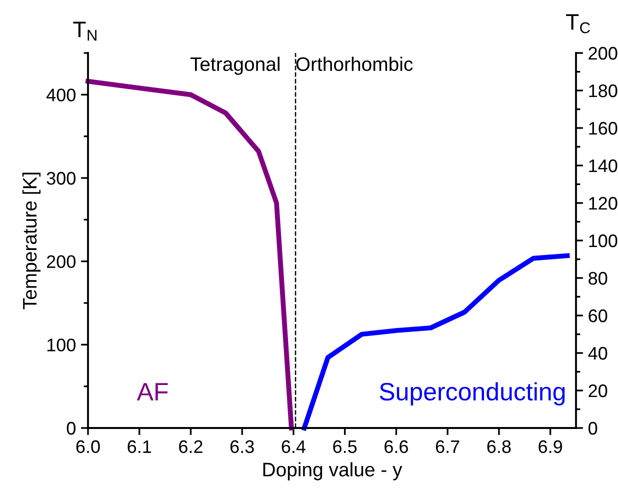 The image size is (618, 494). What do you see at coordinates (603, 203) in the screenshot?
I see `y2-tick-label: 120` at bounding box center [603, 203].